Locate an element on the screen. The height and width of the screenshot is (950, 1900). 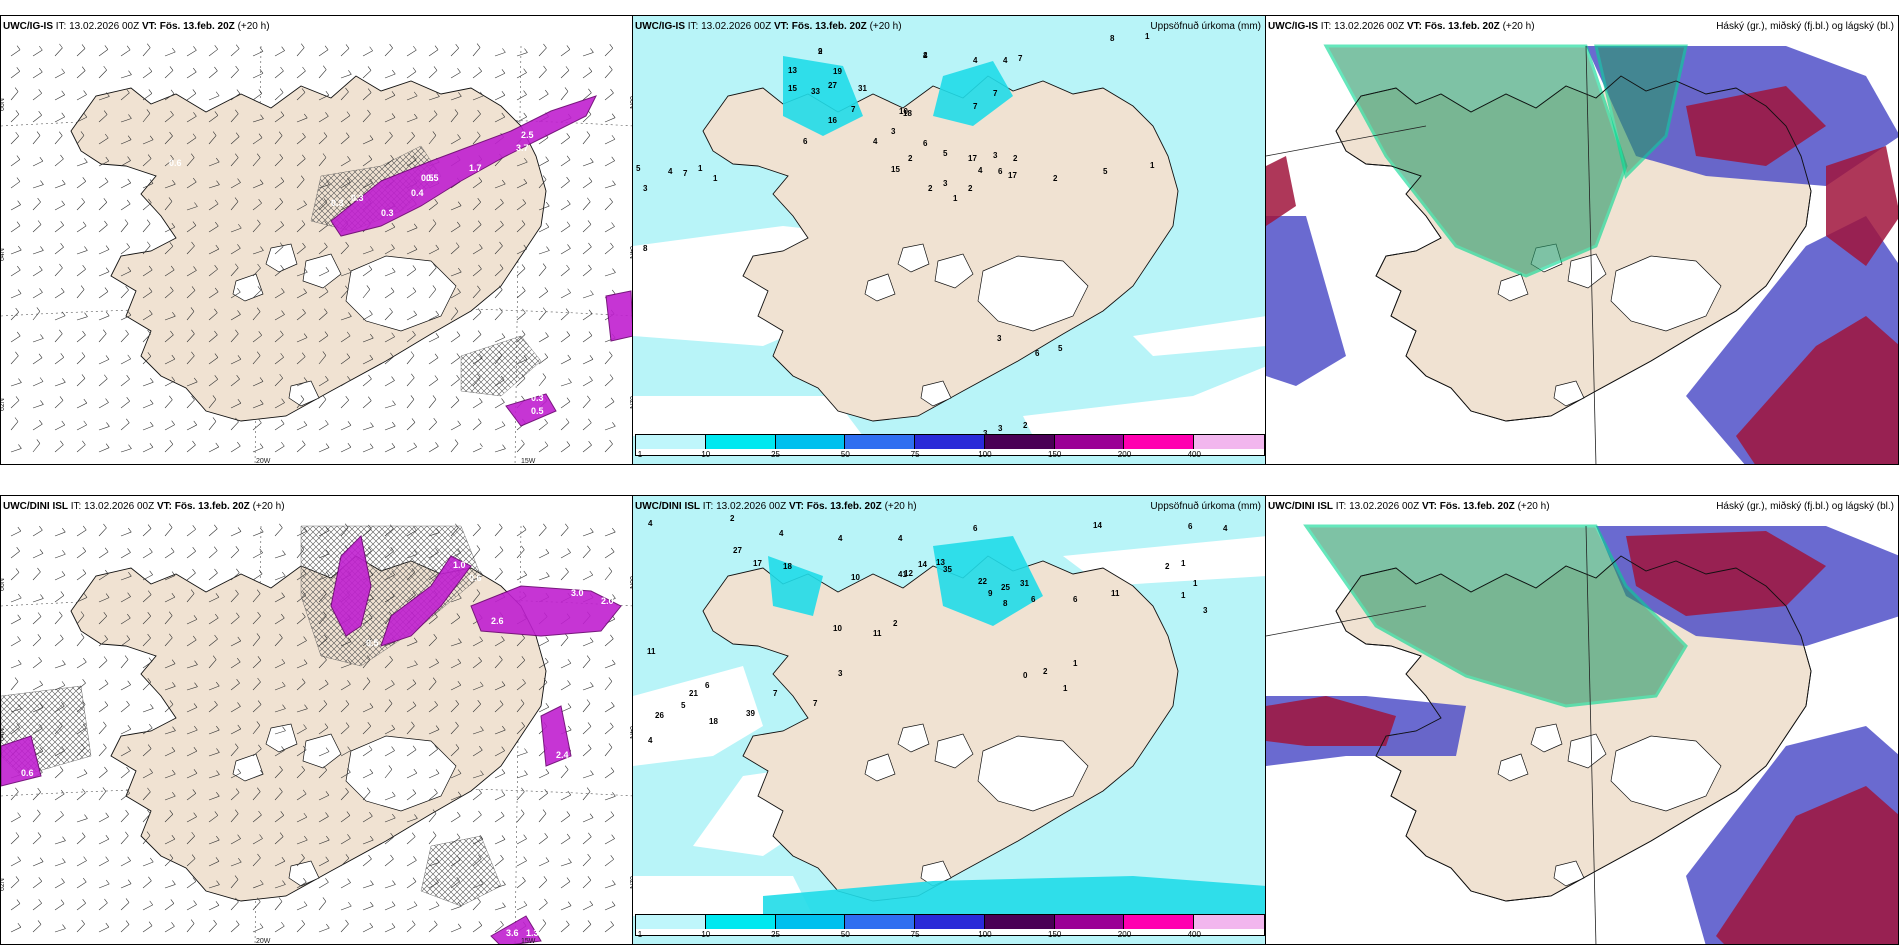
legend-tick-label: 100 is located at coordinates (985, 454).